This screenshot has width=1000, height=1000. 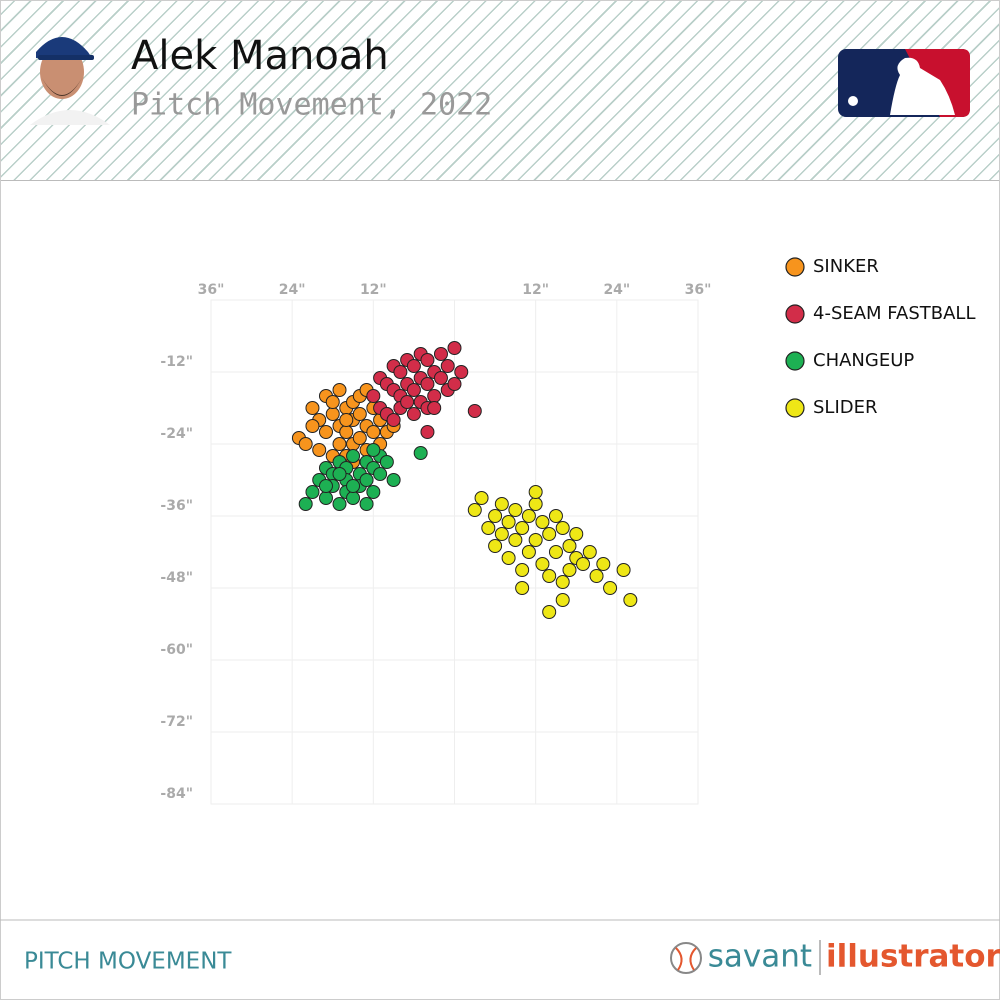 What do you see at coordinates (913, 957) in the screenshot?
I see `brand-illustrator: illustrator` at bounding box center [913, 957].